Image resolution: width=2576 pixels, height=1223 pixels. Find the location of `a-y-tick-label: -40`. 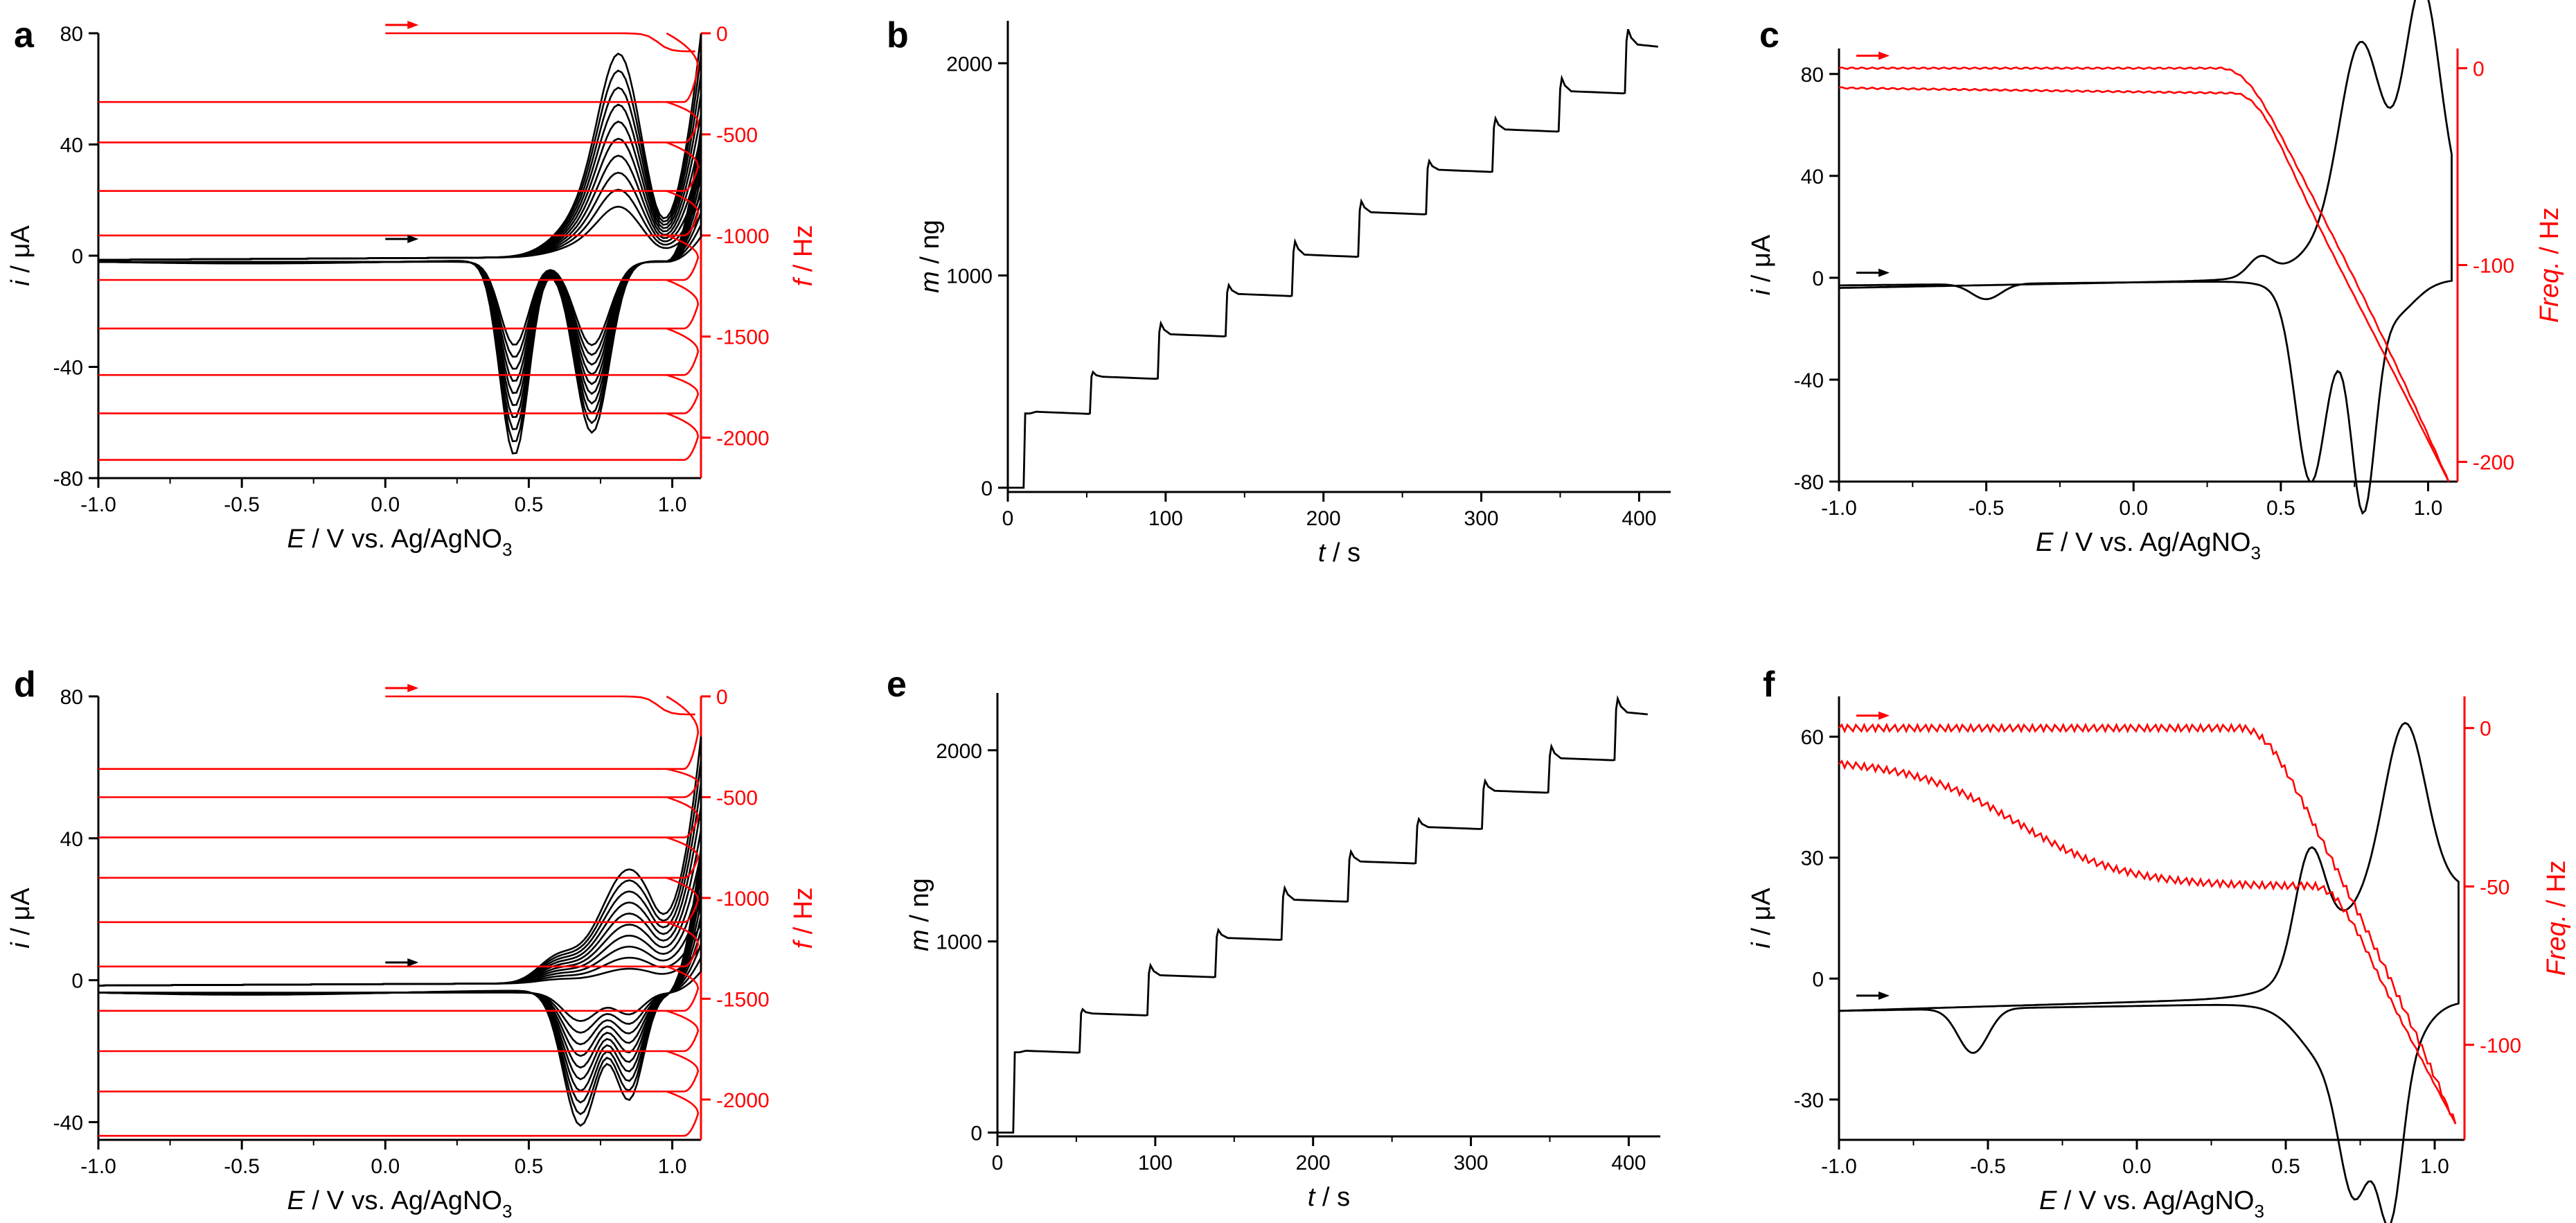

a-y-tick-label: -40 is located at coordinates (68, 368).